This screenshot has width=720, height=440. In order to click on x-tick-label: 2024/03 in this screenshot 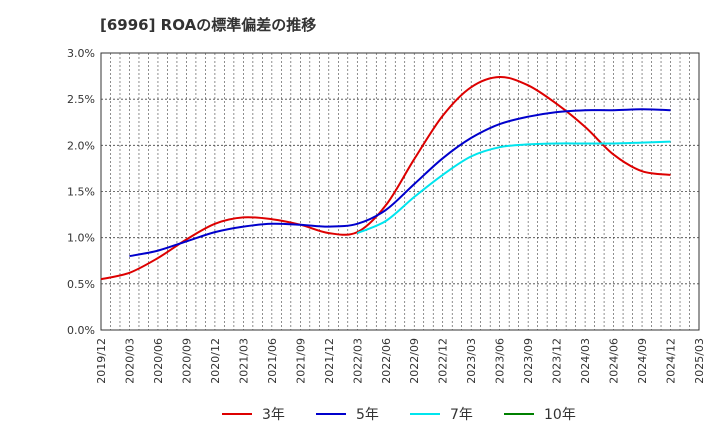, I will do `click(585, 361)`.